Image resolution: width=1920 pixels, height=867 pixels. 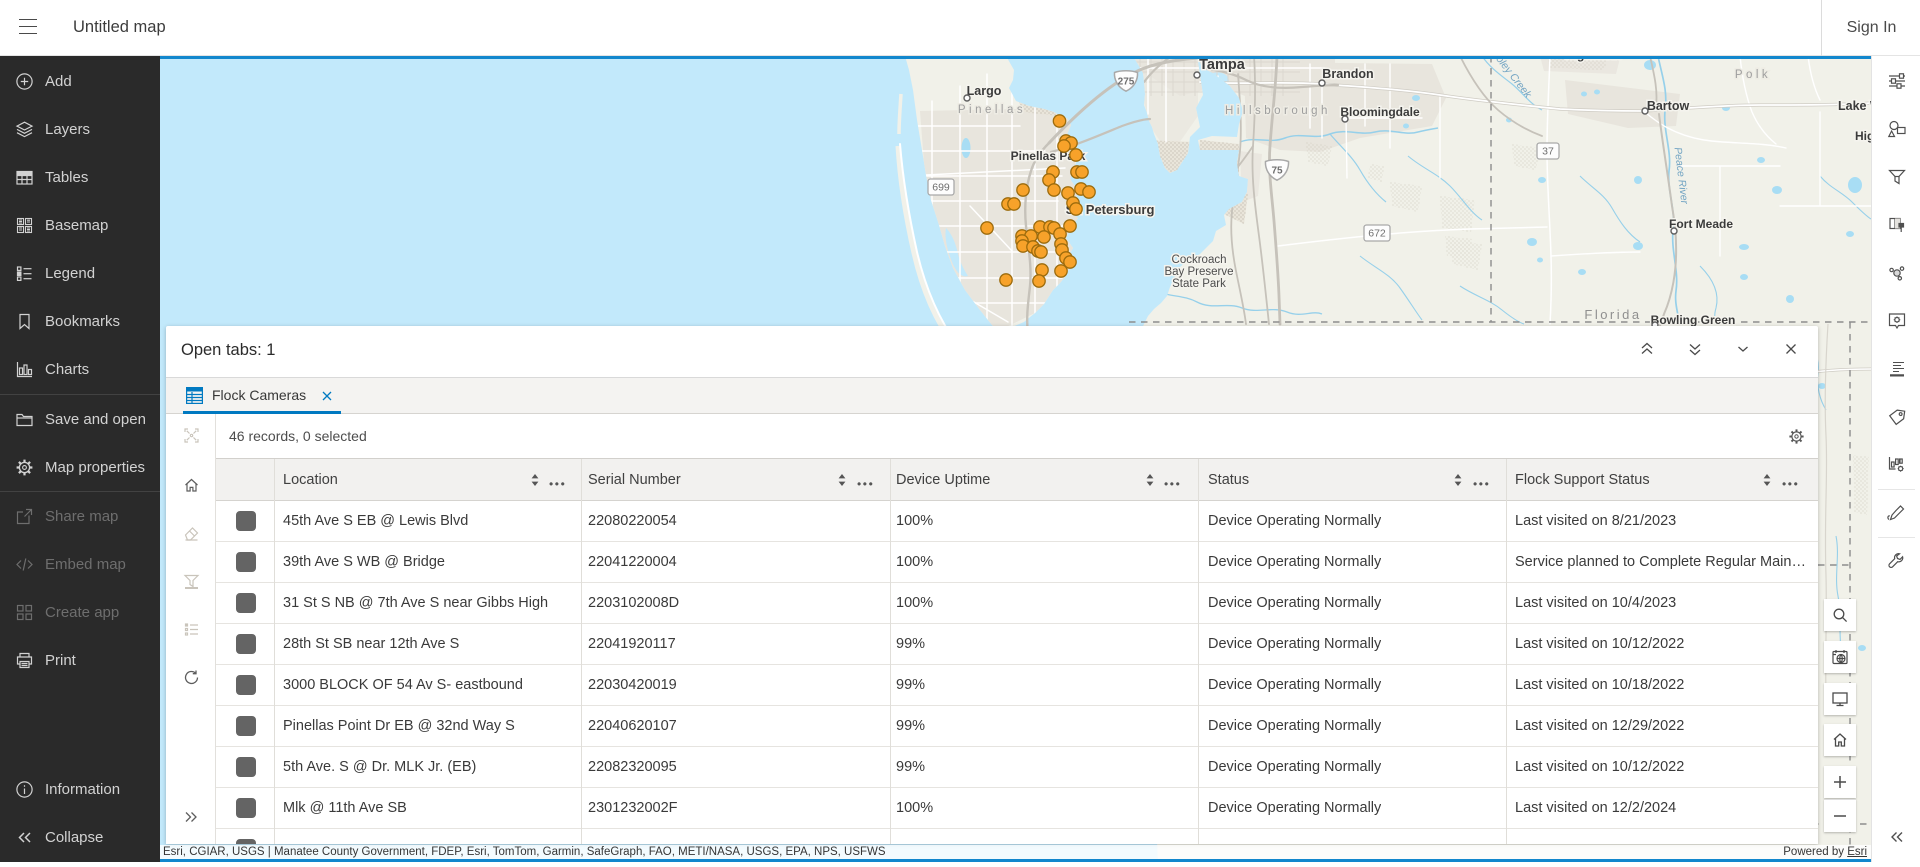 What do you see at coordinates (1854, 106) in the screenshot?
I see `svg-text: Lake Wales` at bounding box center [1854, 106].